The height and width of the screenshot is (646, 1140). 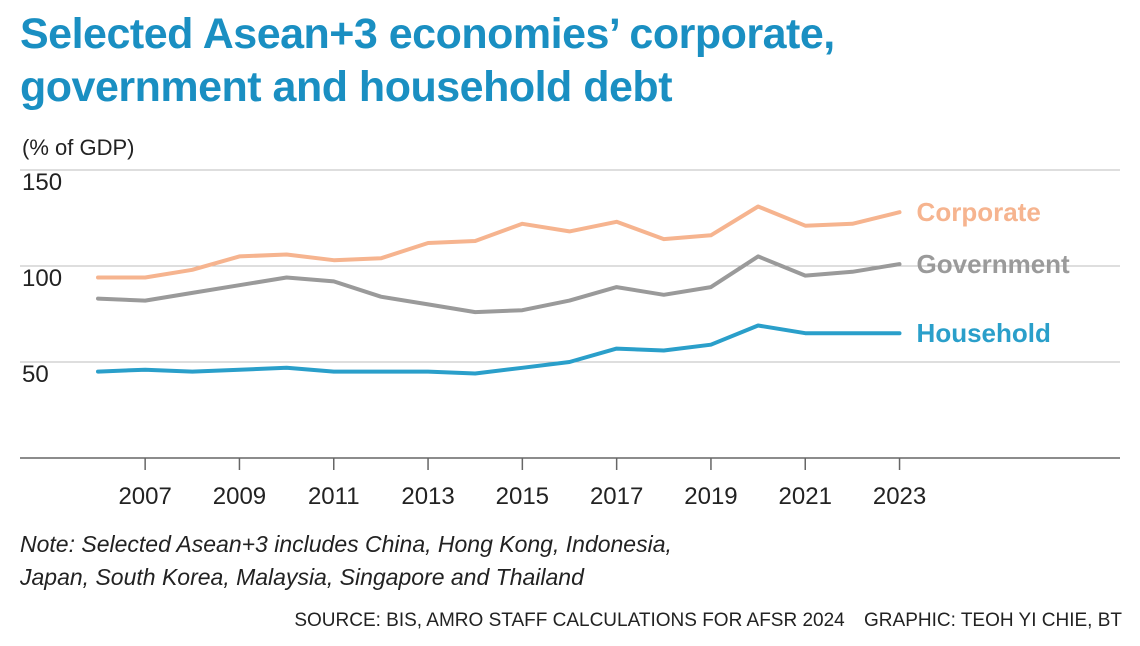 I want to click on y-axis-unit-label: (% of GDP), so click(x=78, y=147).